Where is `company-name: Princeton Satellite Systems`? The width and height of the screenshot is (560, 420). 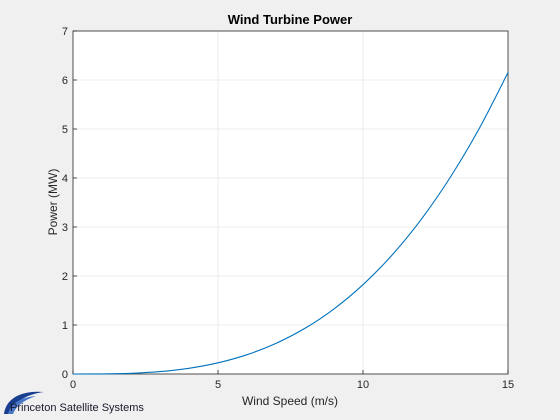
company-name: Princeton Satellite Systems is located at coordinates (77, 408).